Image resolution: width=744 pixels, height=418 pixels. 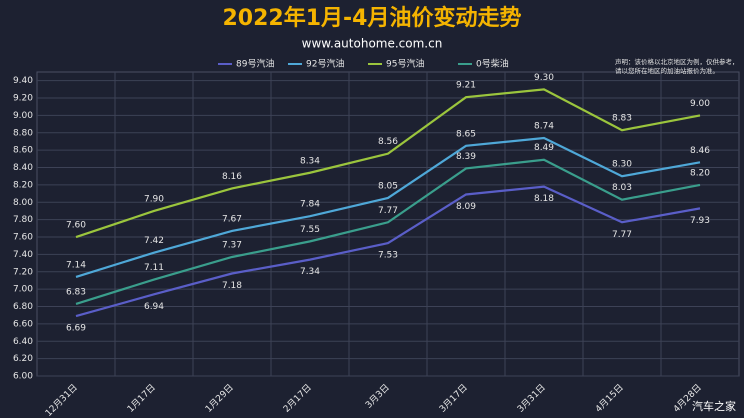 What do you see at coordinates (310, 205) in the screenshot?
I see `data-label: 7.84` at bounding box center [310, 205].